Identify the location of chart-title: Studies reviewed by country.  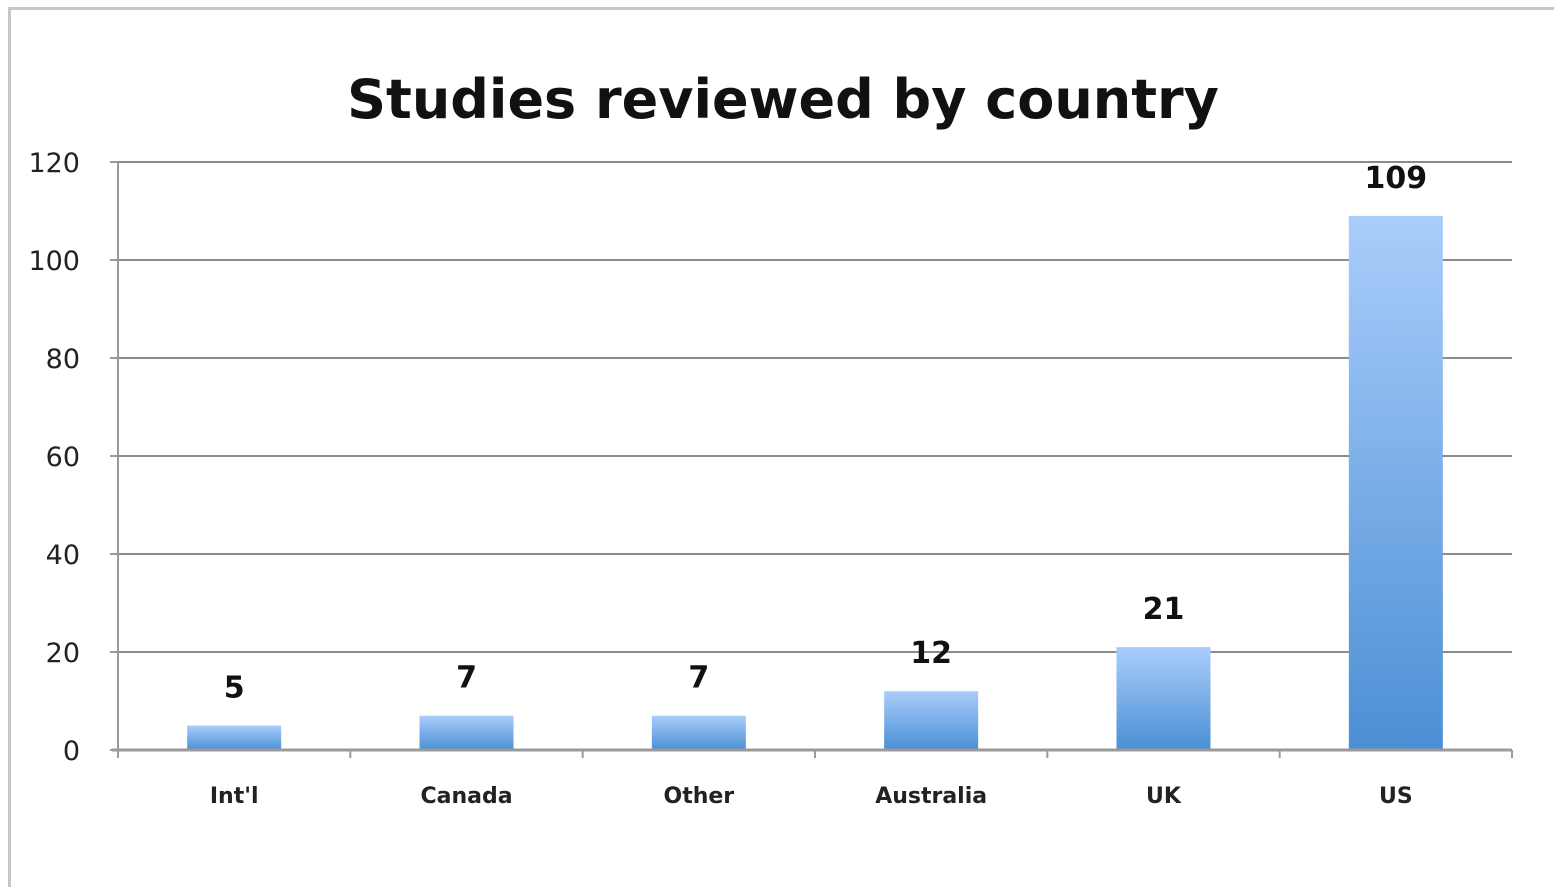
(783, 99).